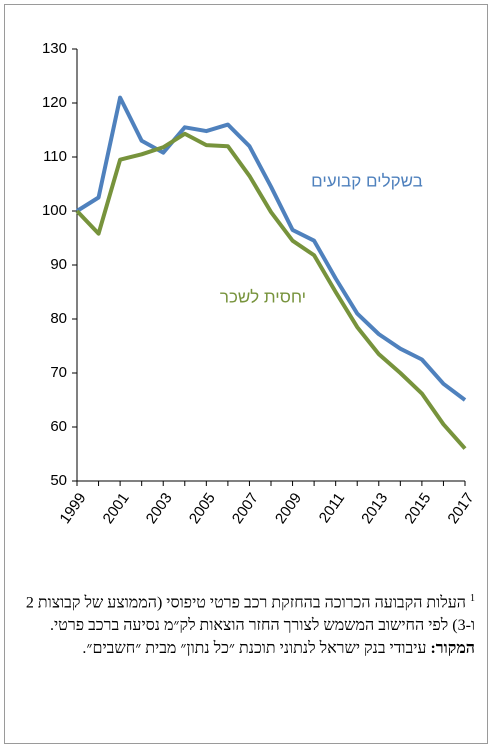 The height and width of the screenshot is (749, 494). Describe the element at coordinates (58, 426) in the screenshot. I see `y-tick-label: 60` at that location.